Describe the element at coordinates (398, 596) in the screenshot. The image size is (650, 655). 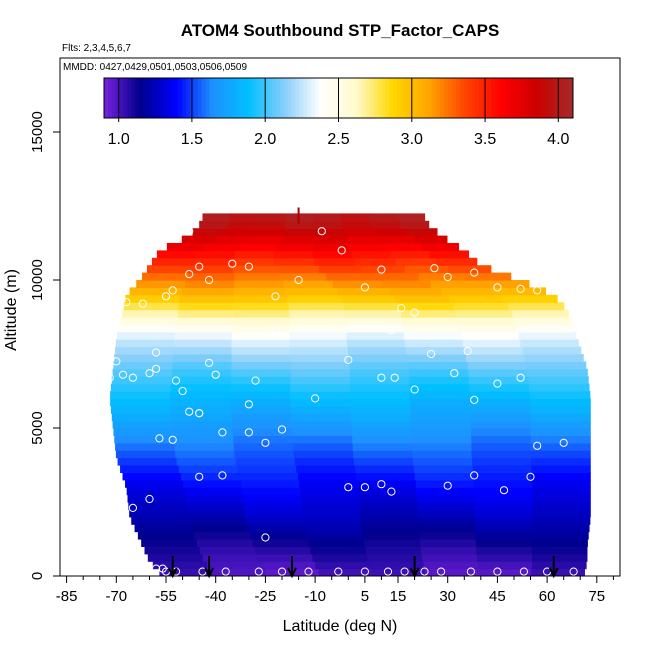
I see `x-tick-label: 15` at that location.